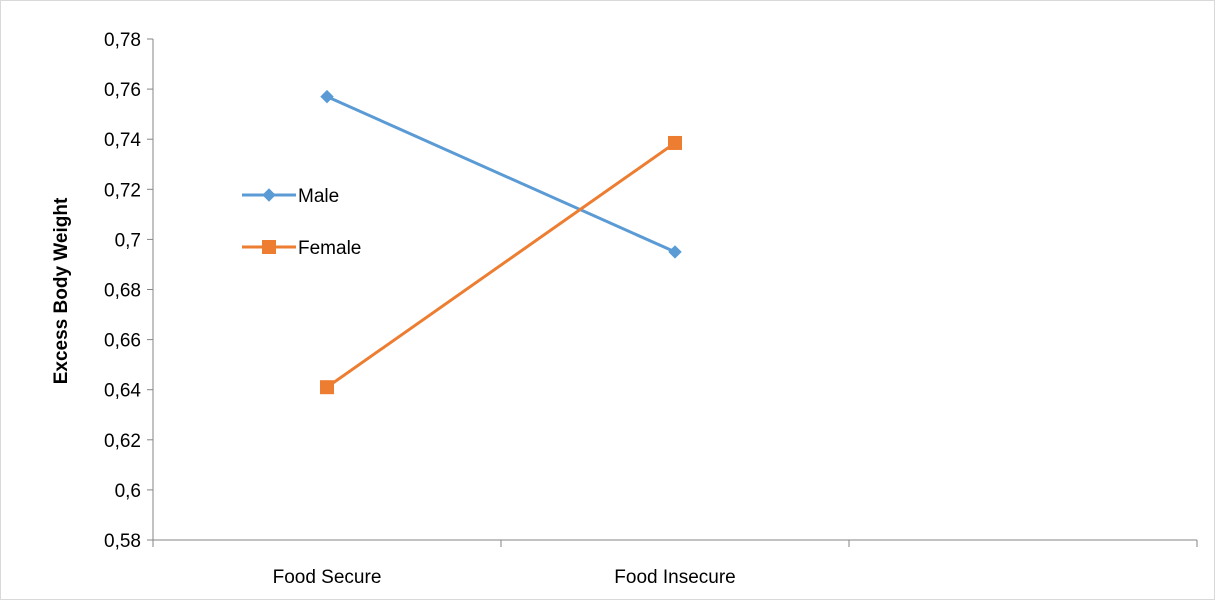 The image size is (1215, 601). What do you see at coordinates (122, 90) in the screenshot?
I see `y-tick-label: 0,76` at bounding box center [122, 90].